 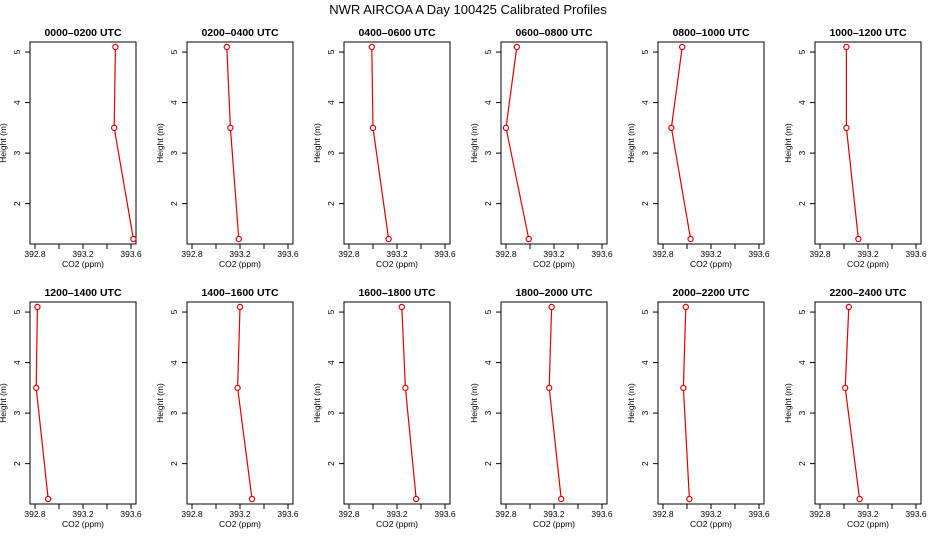 What do you see at coordinates (867, 33) in the screenshot?
I see `panel-title: 1000–1200 UTC` at bounding box center [867, 33].